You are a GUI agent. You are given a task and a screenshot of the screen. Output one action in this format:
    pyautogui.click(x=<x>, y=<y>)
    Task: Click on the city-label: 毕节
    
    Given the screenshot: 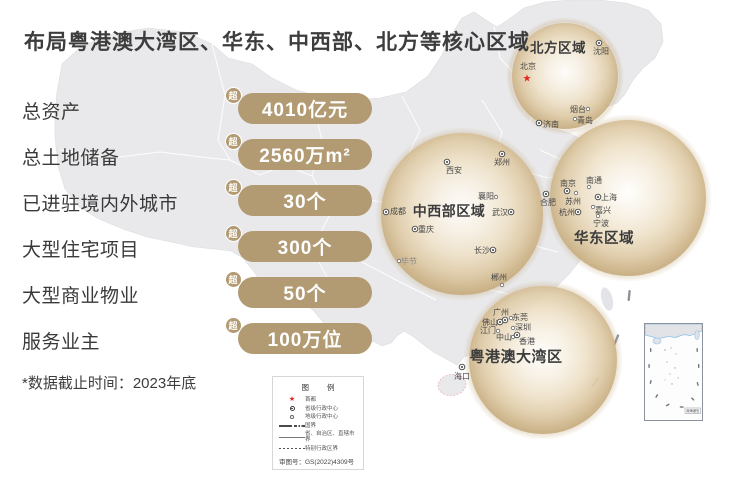 What is the action you would take?
    pyautogui.click(x=409, y=261)
    